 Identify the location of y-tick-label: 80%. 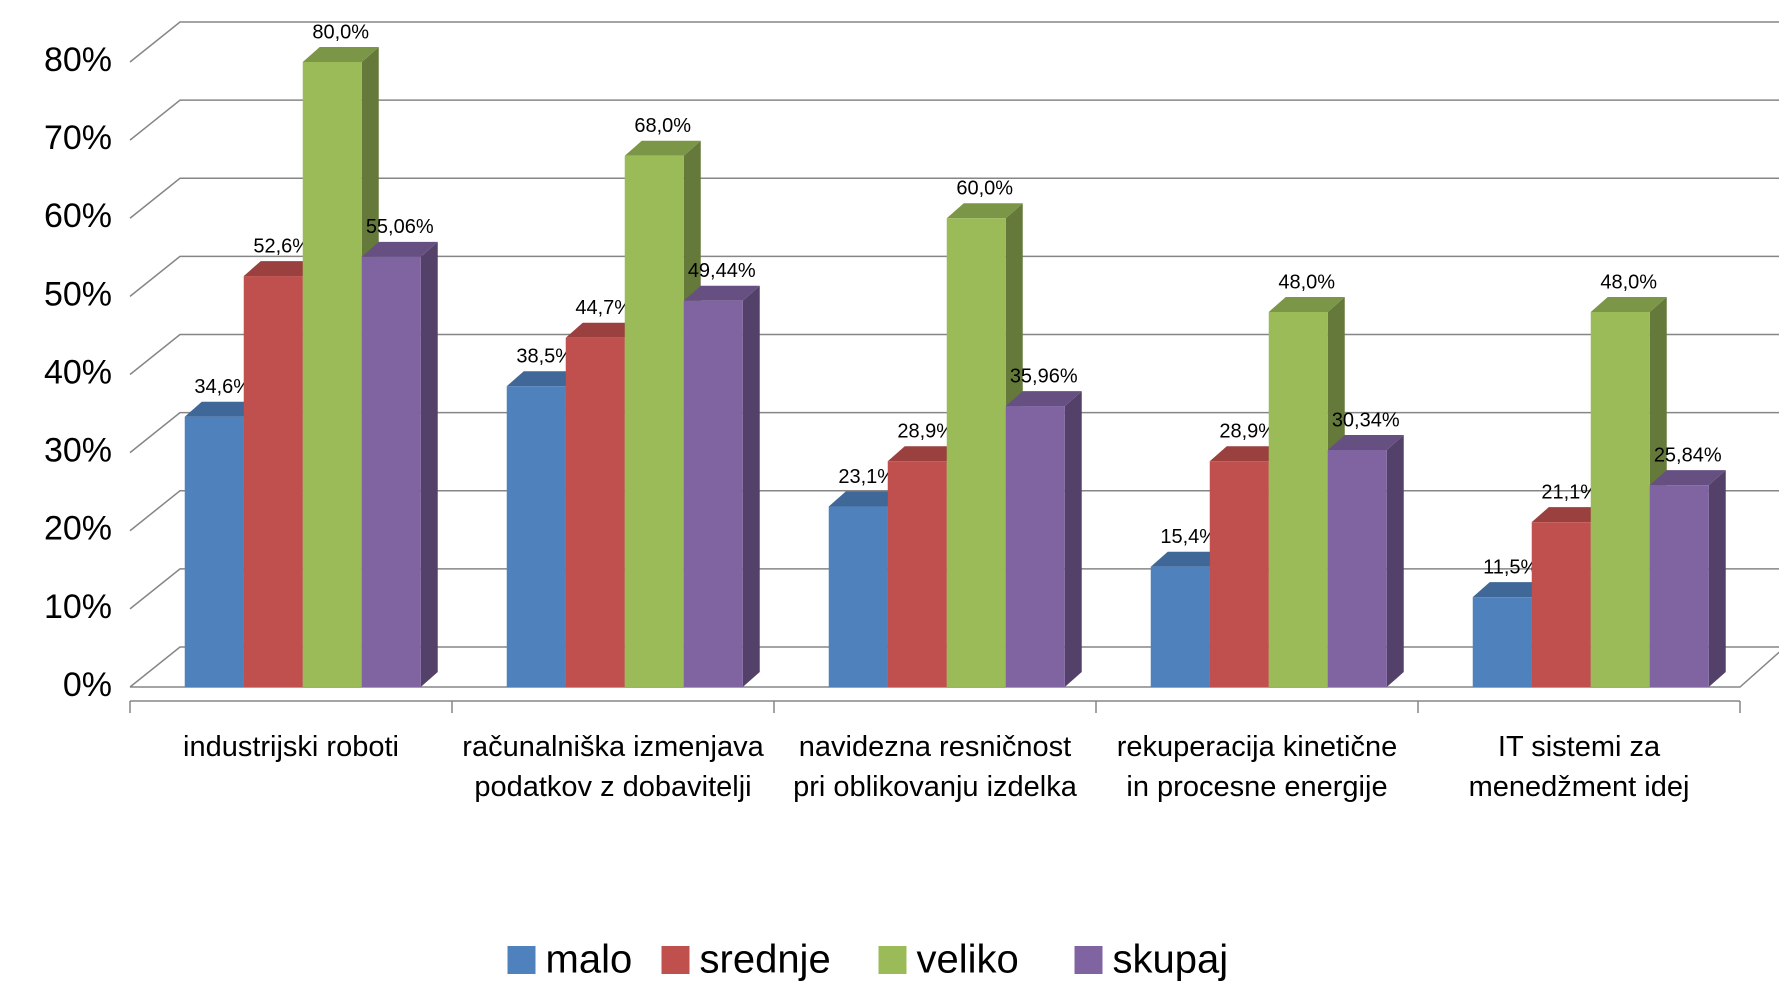
(78, 60).